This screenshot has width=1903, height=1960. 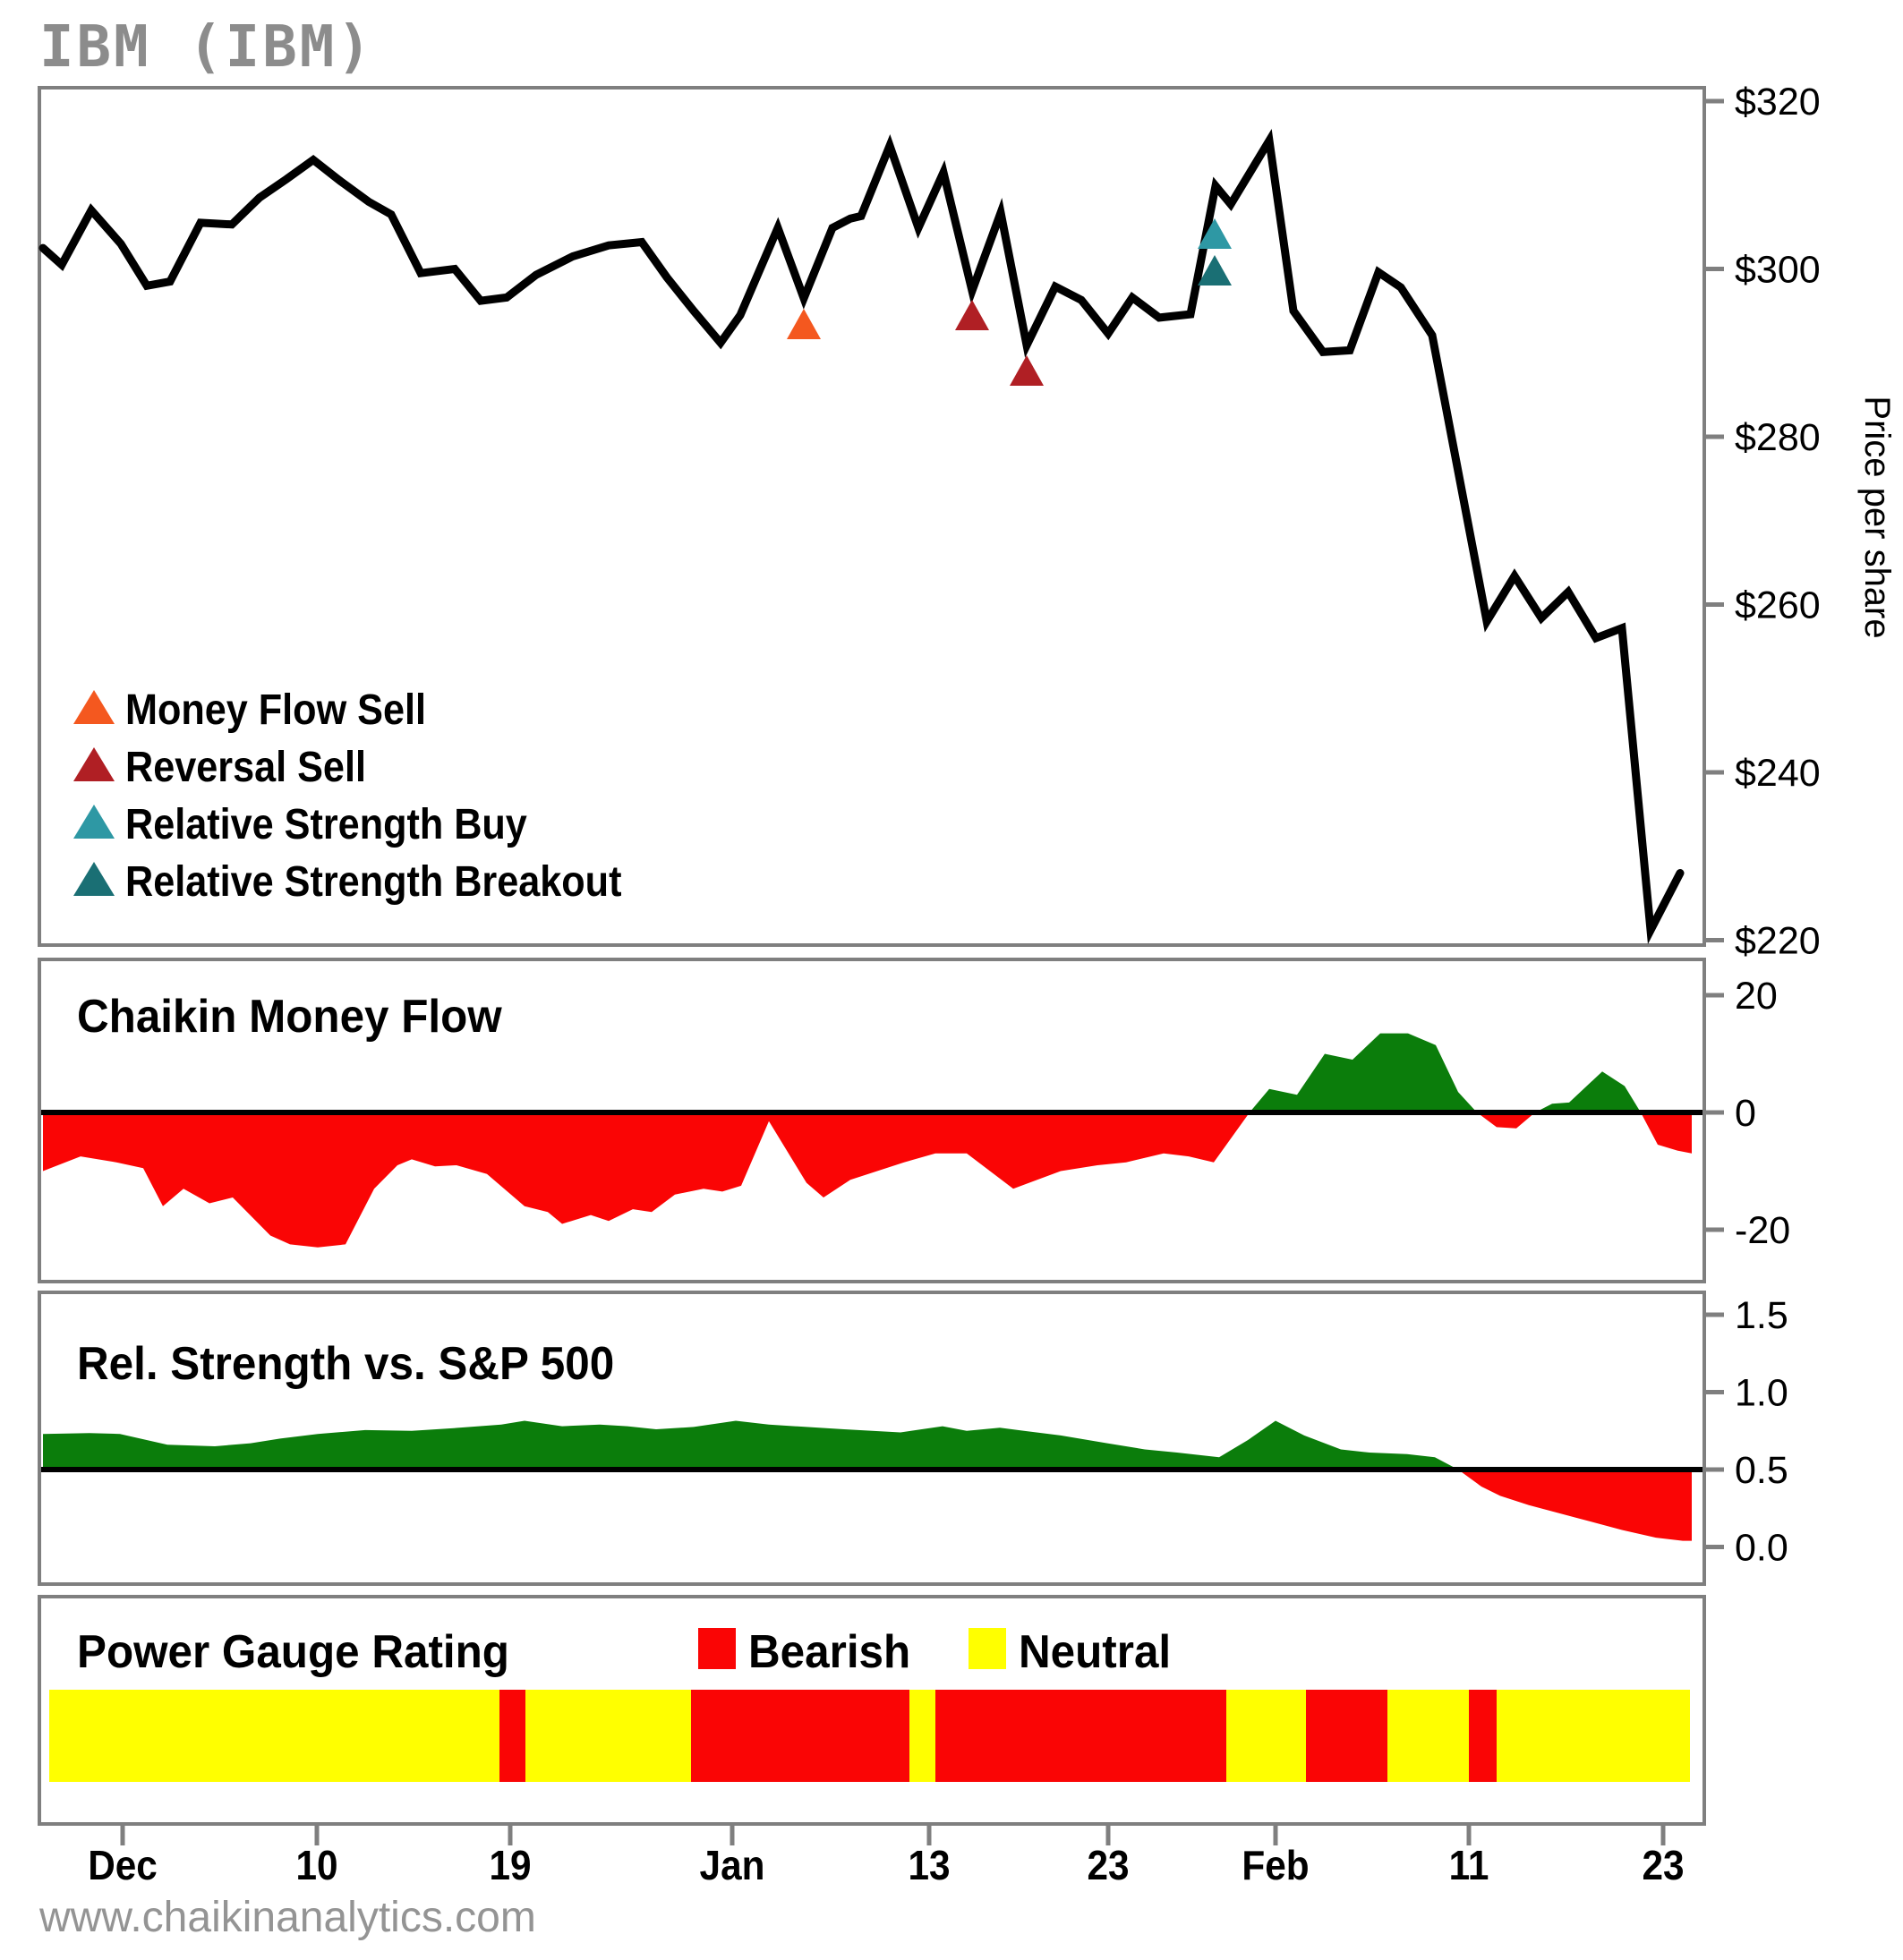 I want to click on x-tick-label: Dec, so click(x=123, y=1865).